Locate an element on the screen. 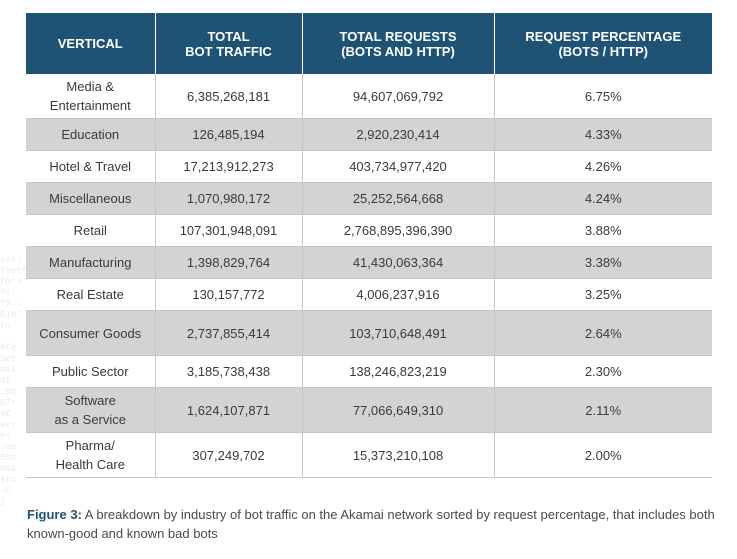 Image resolution: width=737 pixels, height=559 pixels. cell-vertical: Real Estate is located at coordinates (91, 294).